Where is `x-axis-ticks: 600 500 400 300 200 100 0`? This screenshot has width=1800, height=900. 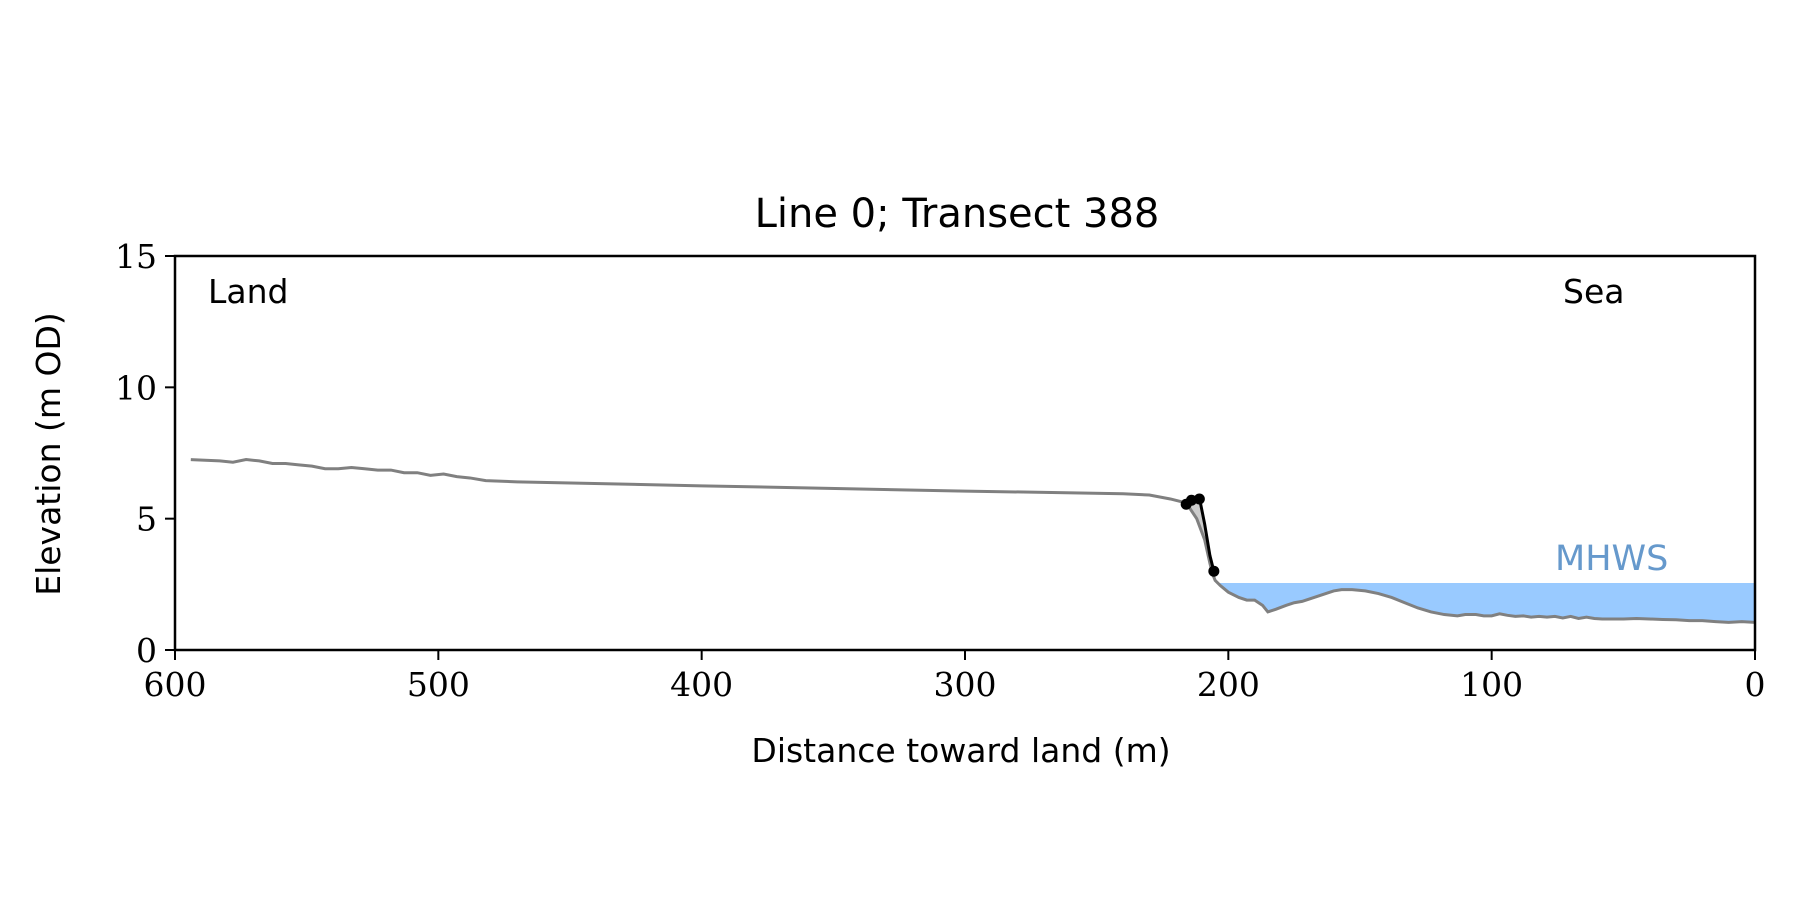 x-axis-ticks: 600 500 400 300 200 100 0 is located at coordinates (955, 677).